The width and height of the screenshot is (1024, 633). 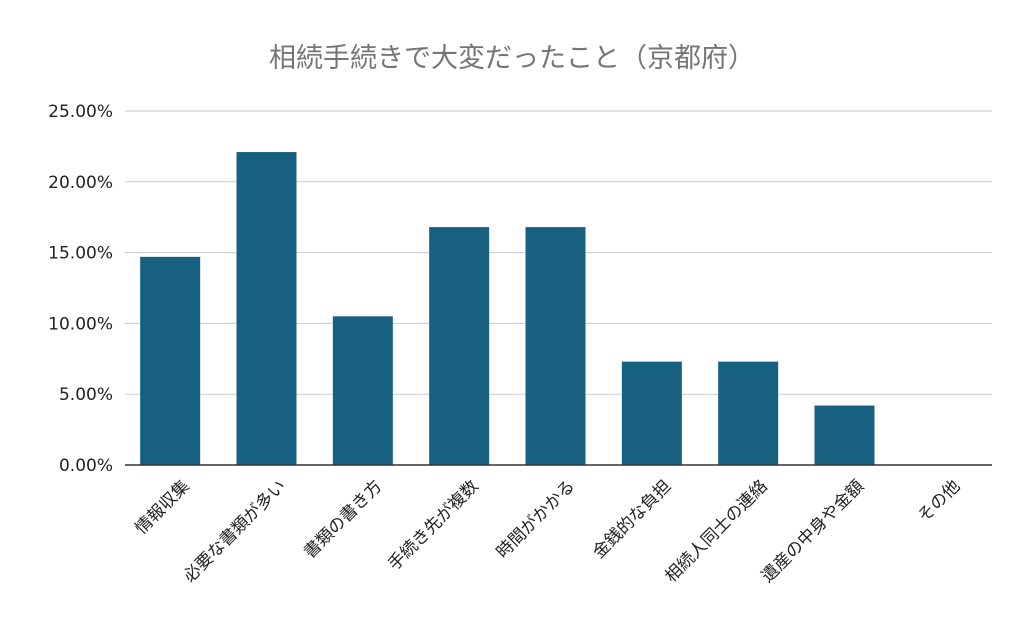 I want to click on y-tick-label: 10.00%, so click(x=80, y=324).